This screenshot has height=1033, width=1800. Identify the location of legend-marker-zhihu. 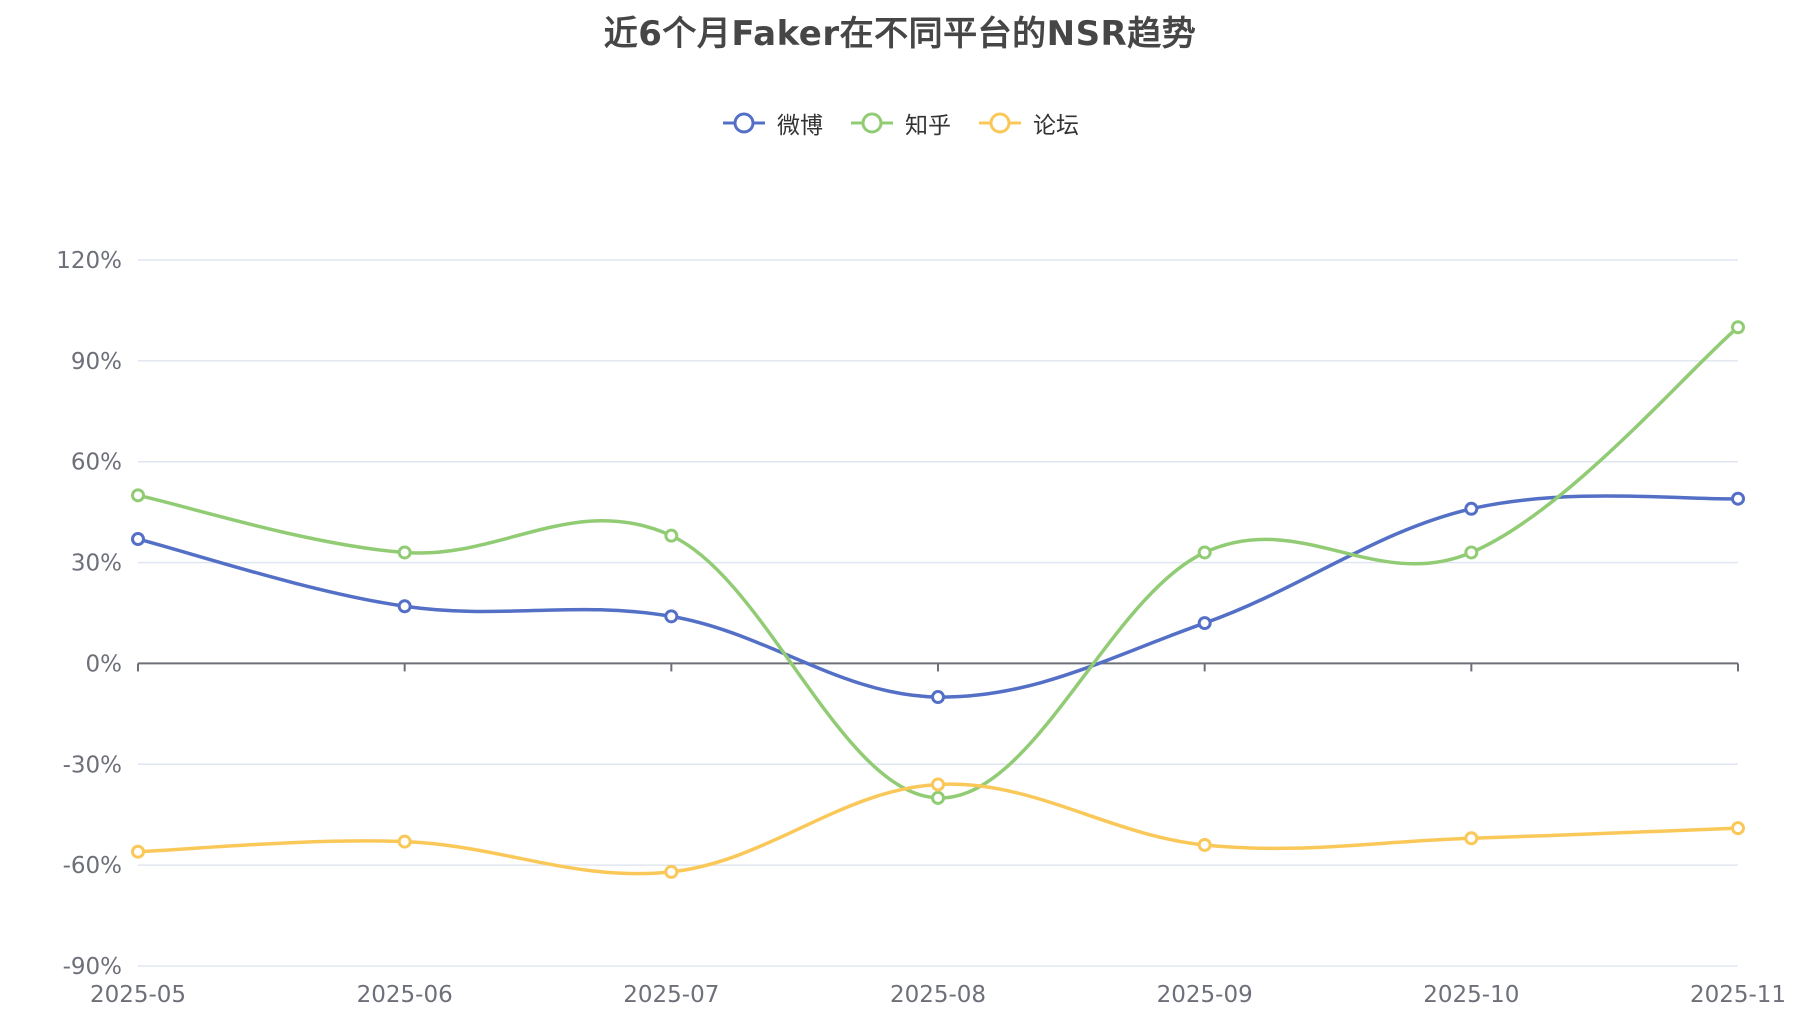
(872, 123).